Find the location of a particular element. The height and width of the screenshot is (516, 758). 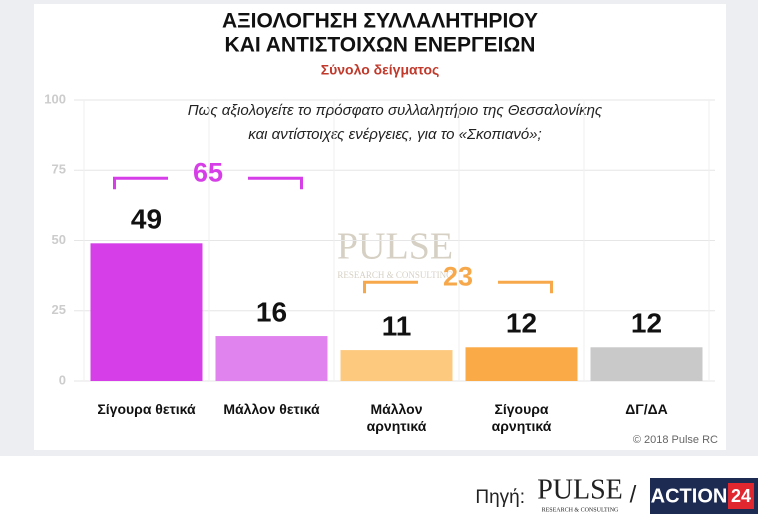

x-tick-label: Σίγουρα αρνητικά is located at coordinates (521, 417).